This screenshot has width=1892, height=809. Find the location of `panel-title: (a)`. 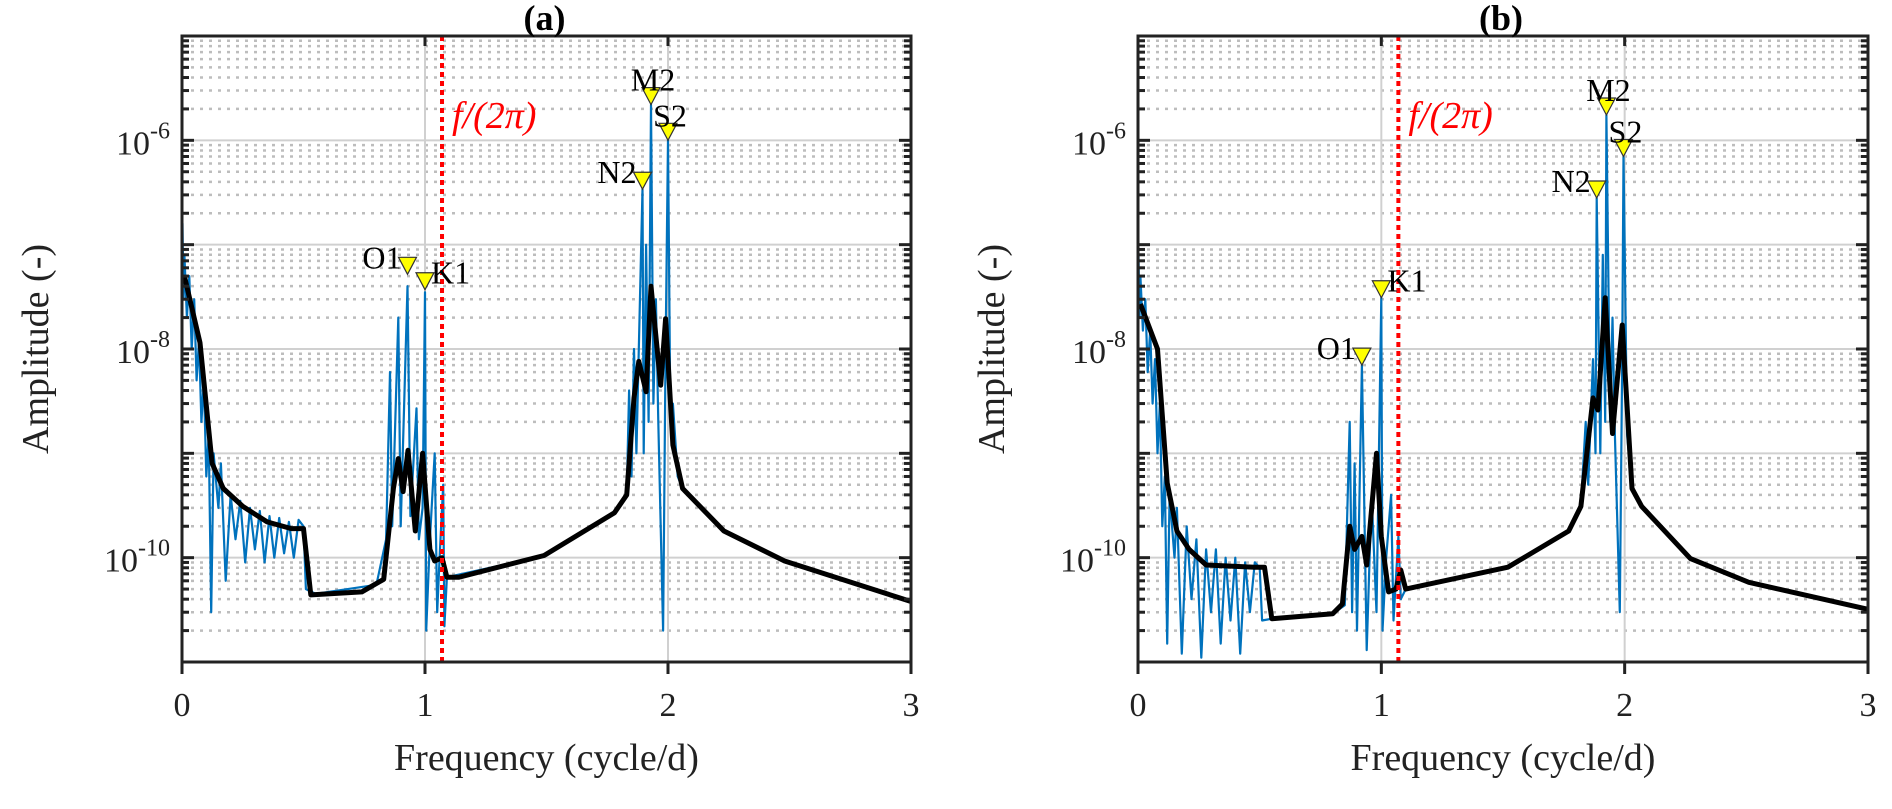

panel-title: (a) is located at coordinates (545, 19).